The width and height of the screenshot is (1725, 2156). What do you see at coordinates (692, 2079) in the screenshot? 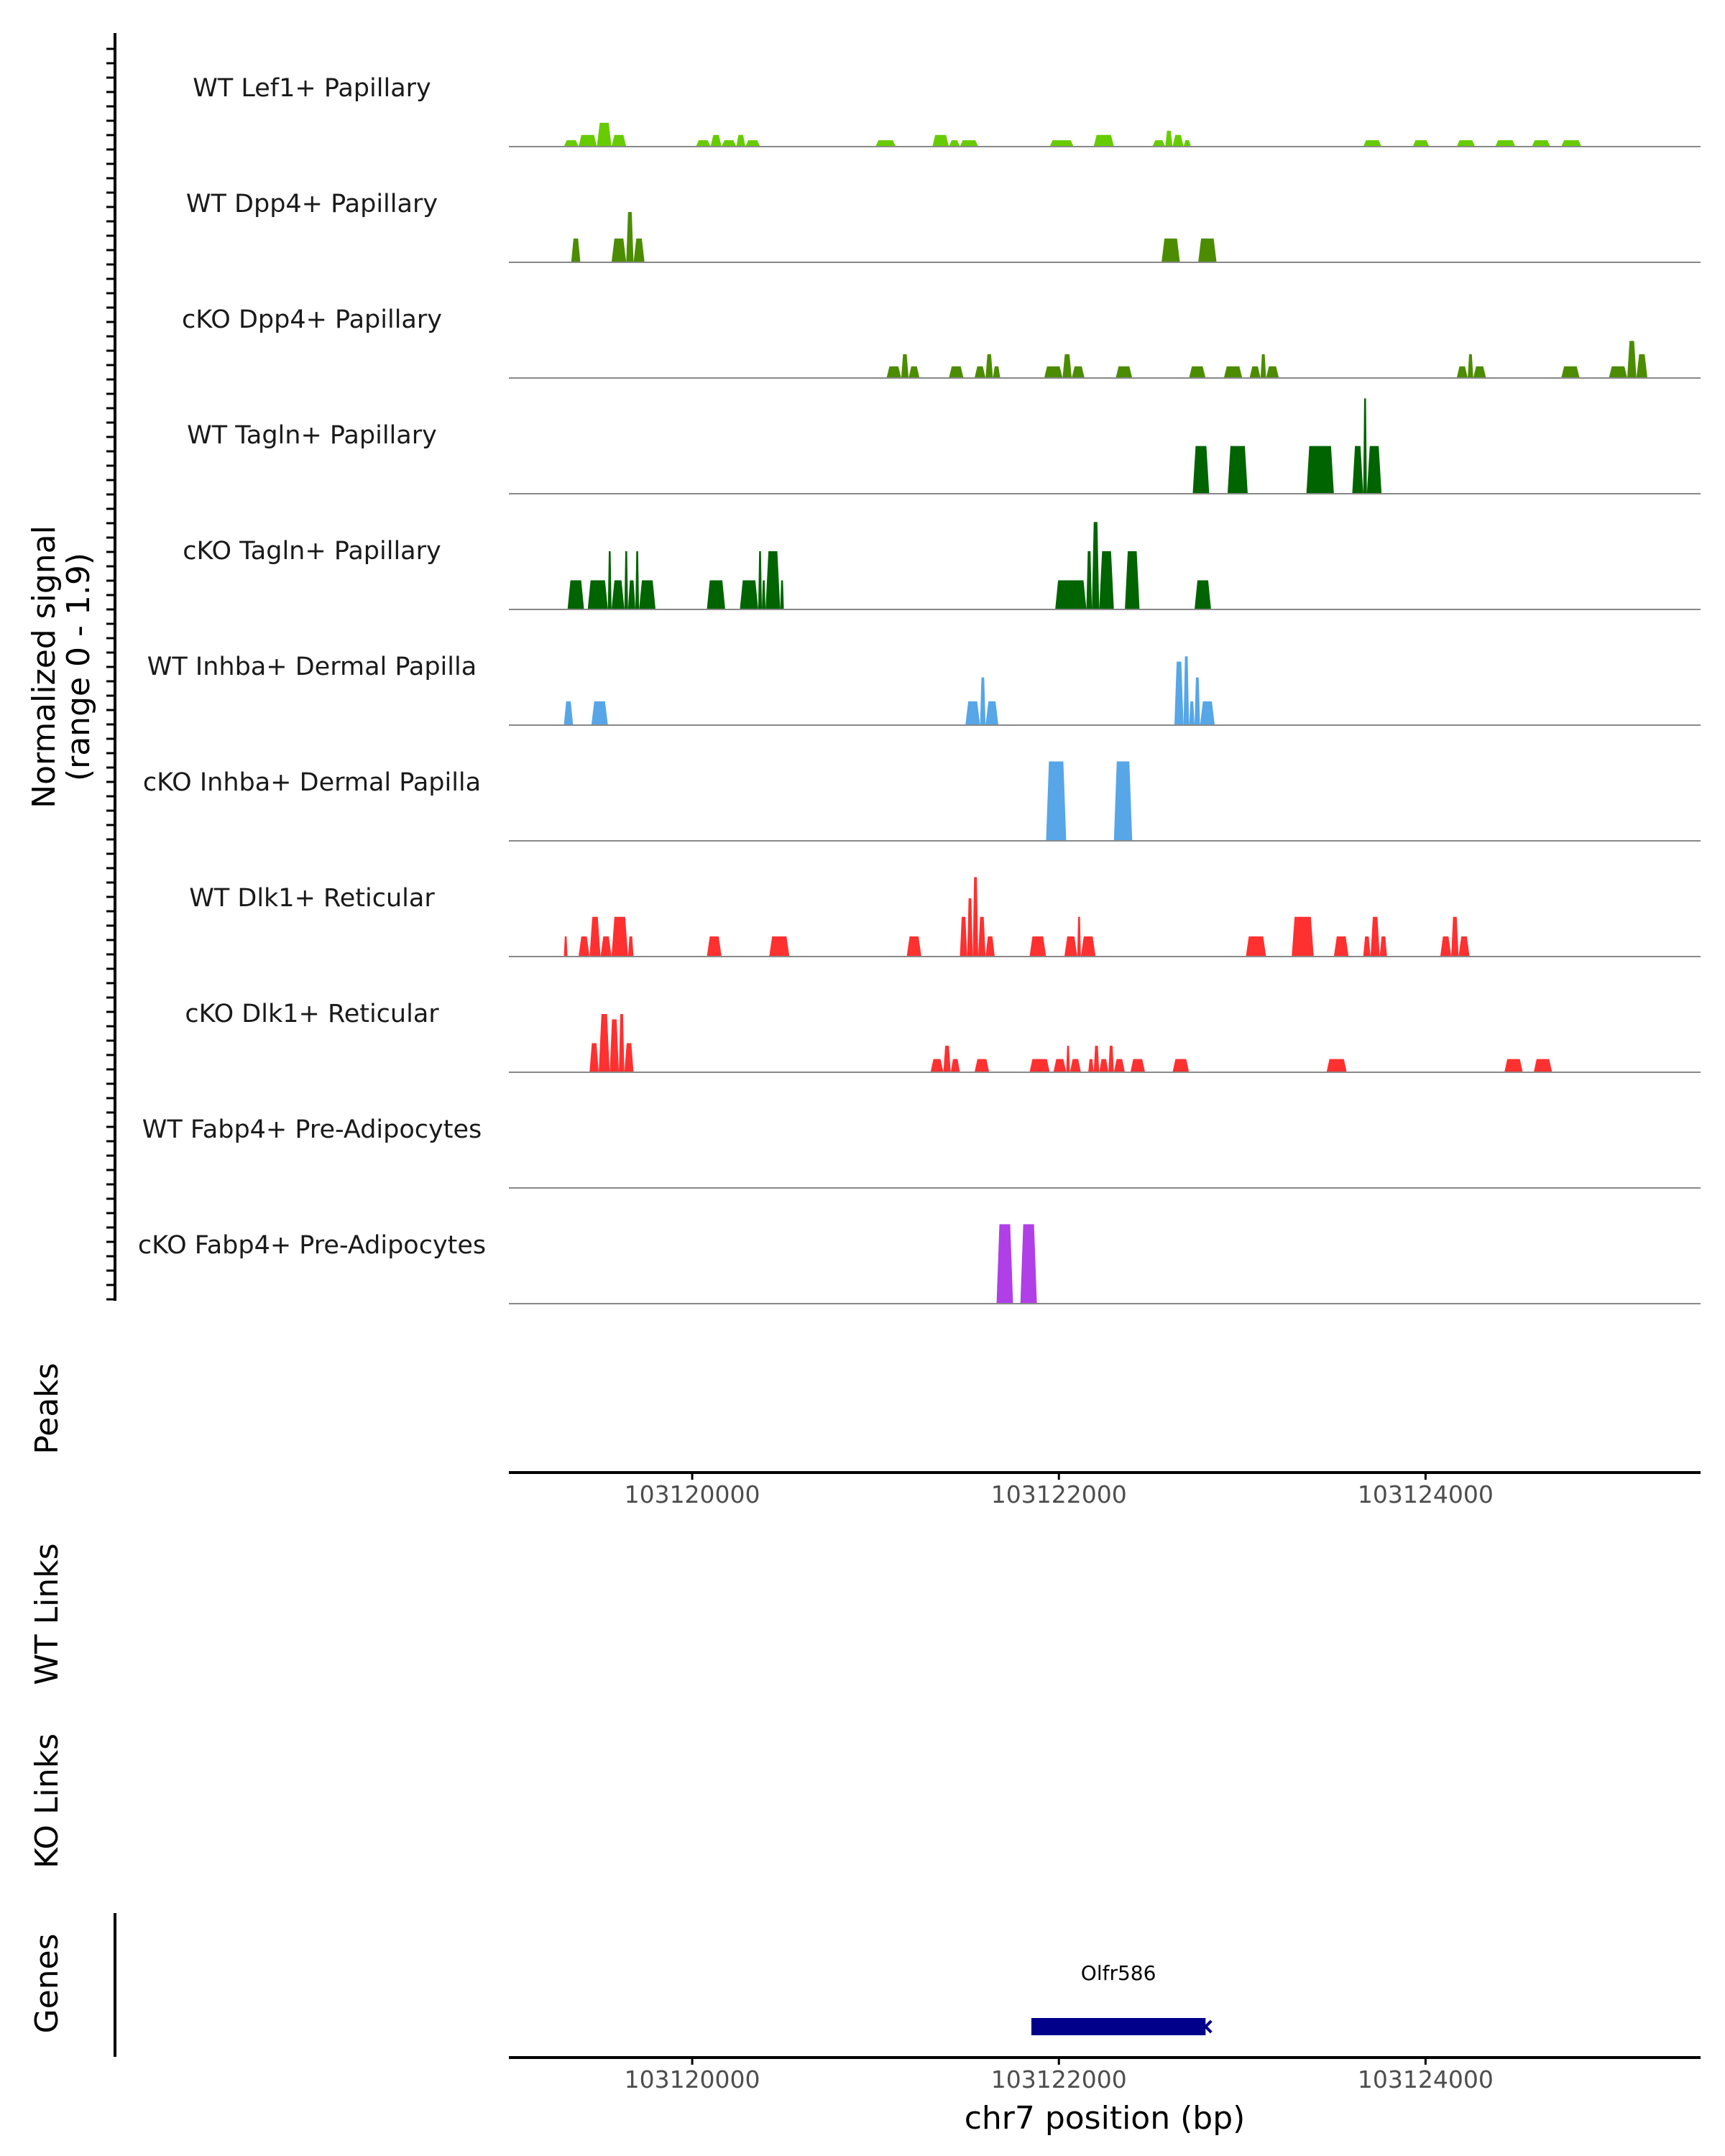
I see `x-tick-label: 103120000` at bounding box center [692, 2079].